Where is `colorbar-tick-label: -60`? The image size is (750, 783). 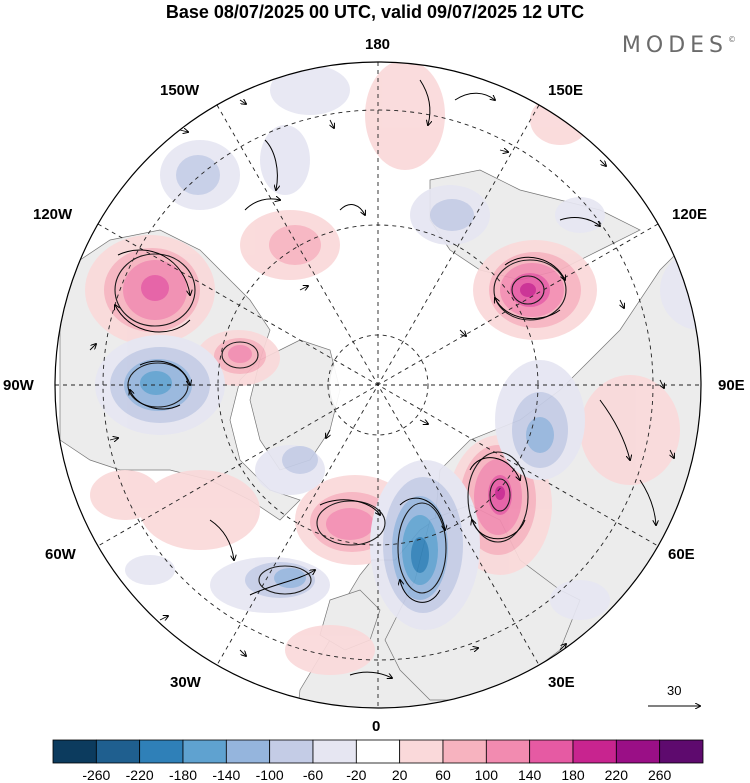
colorbar-tick-label: -60 is located at coordinates (313, 775).